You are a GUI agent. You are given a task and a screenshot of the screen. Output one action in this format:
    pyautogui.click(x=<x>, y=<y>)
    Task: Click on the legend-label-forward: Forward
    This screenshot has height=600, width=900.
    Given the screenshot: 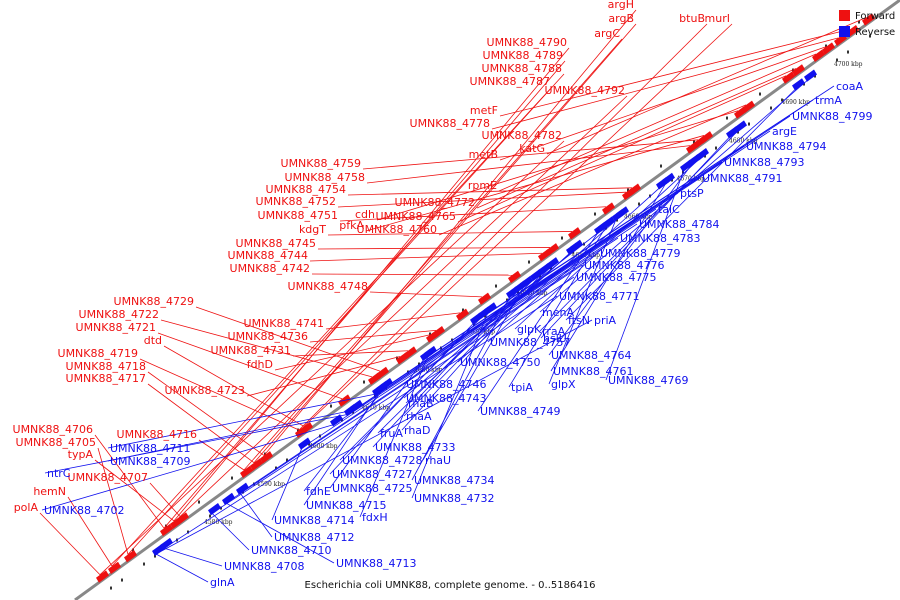 What is the action you would take?
    pyautogui.click(x=875, y=16)
    